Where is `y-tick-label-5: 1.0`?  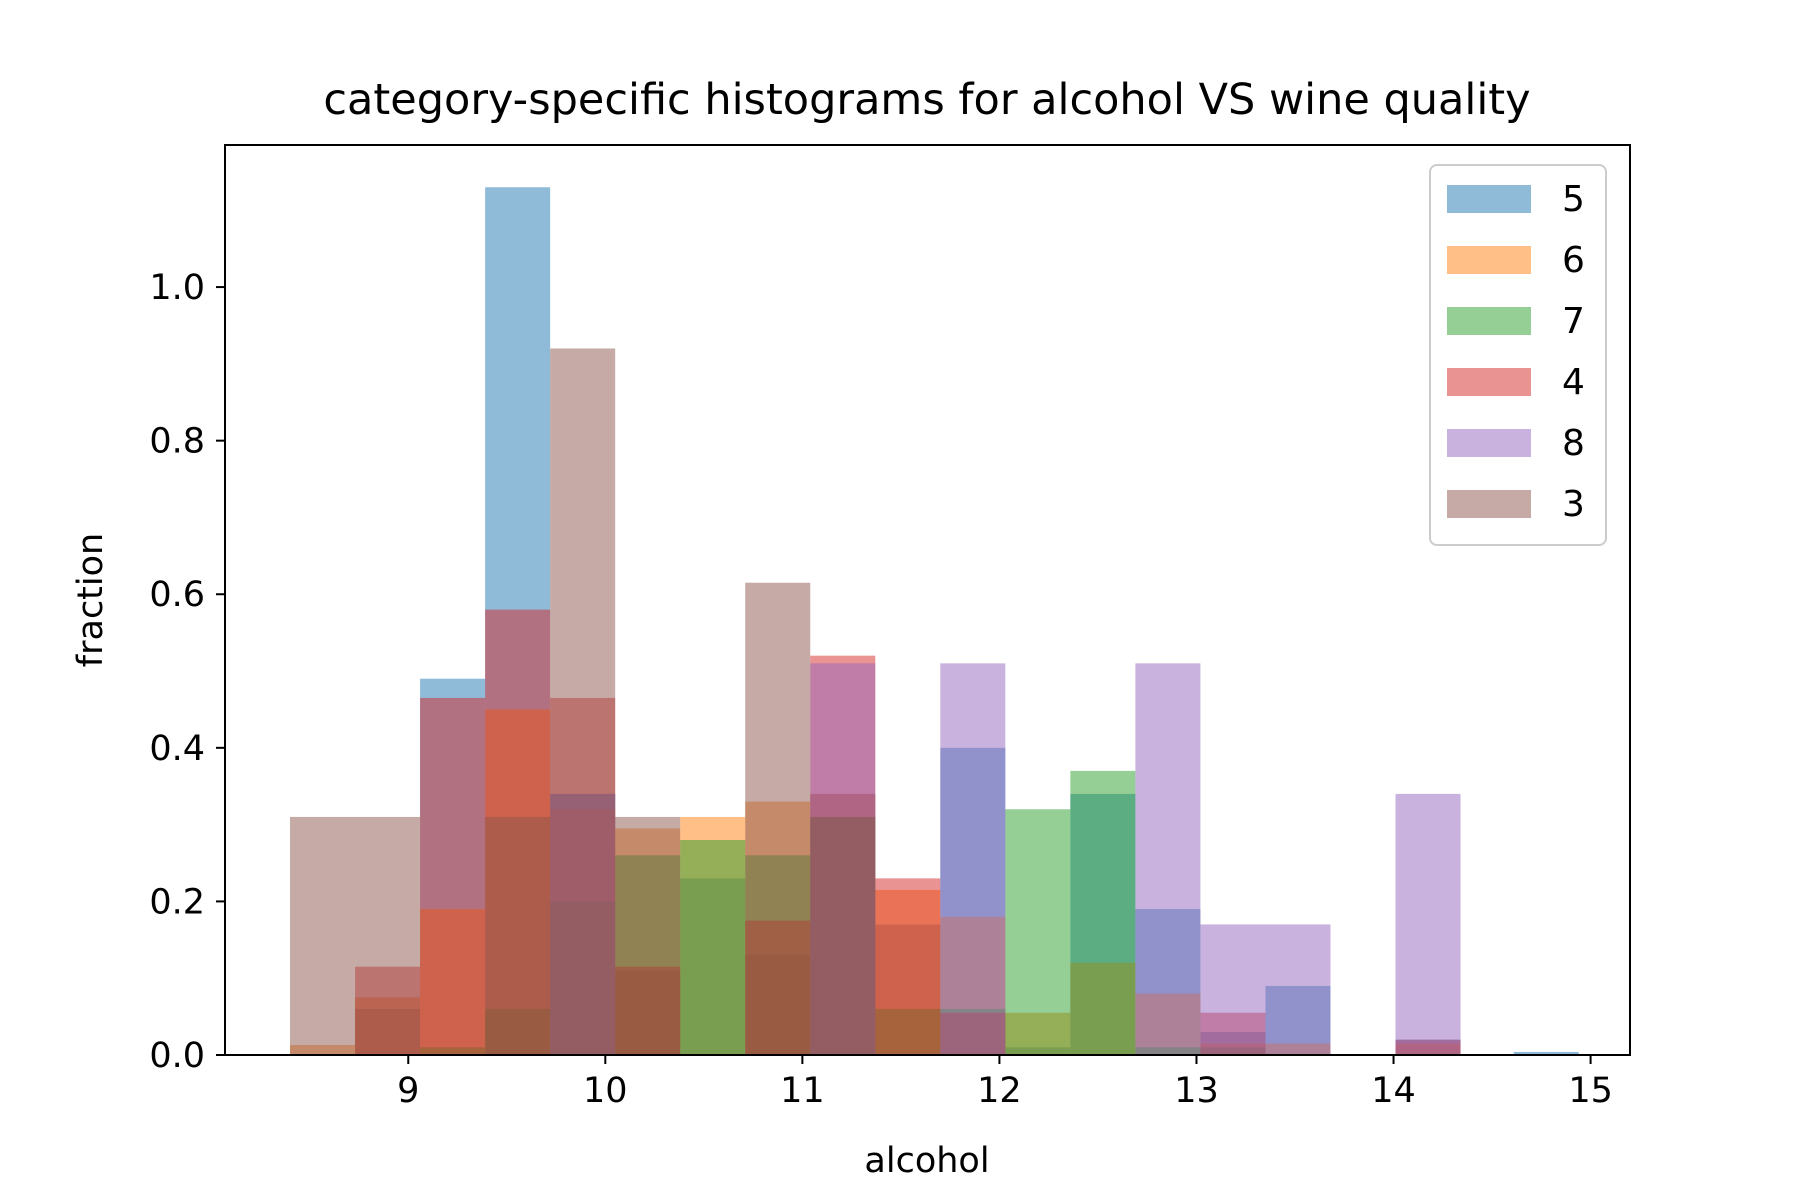 y-tick-label-5: 1.0 is located at coordinates (177, 288).